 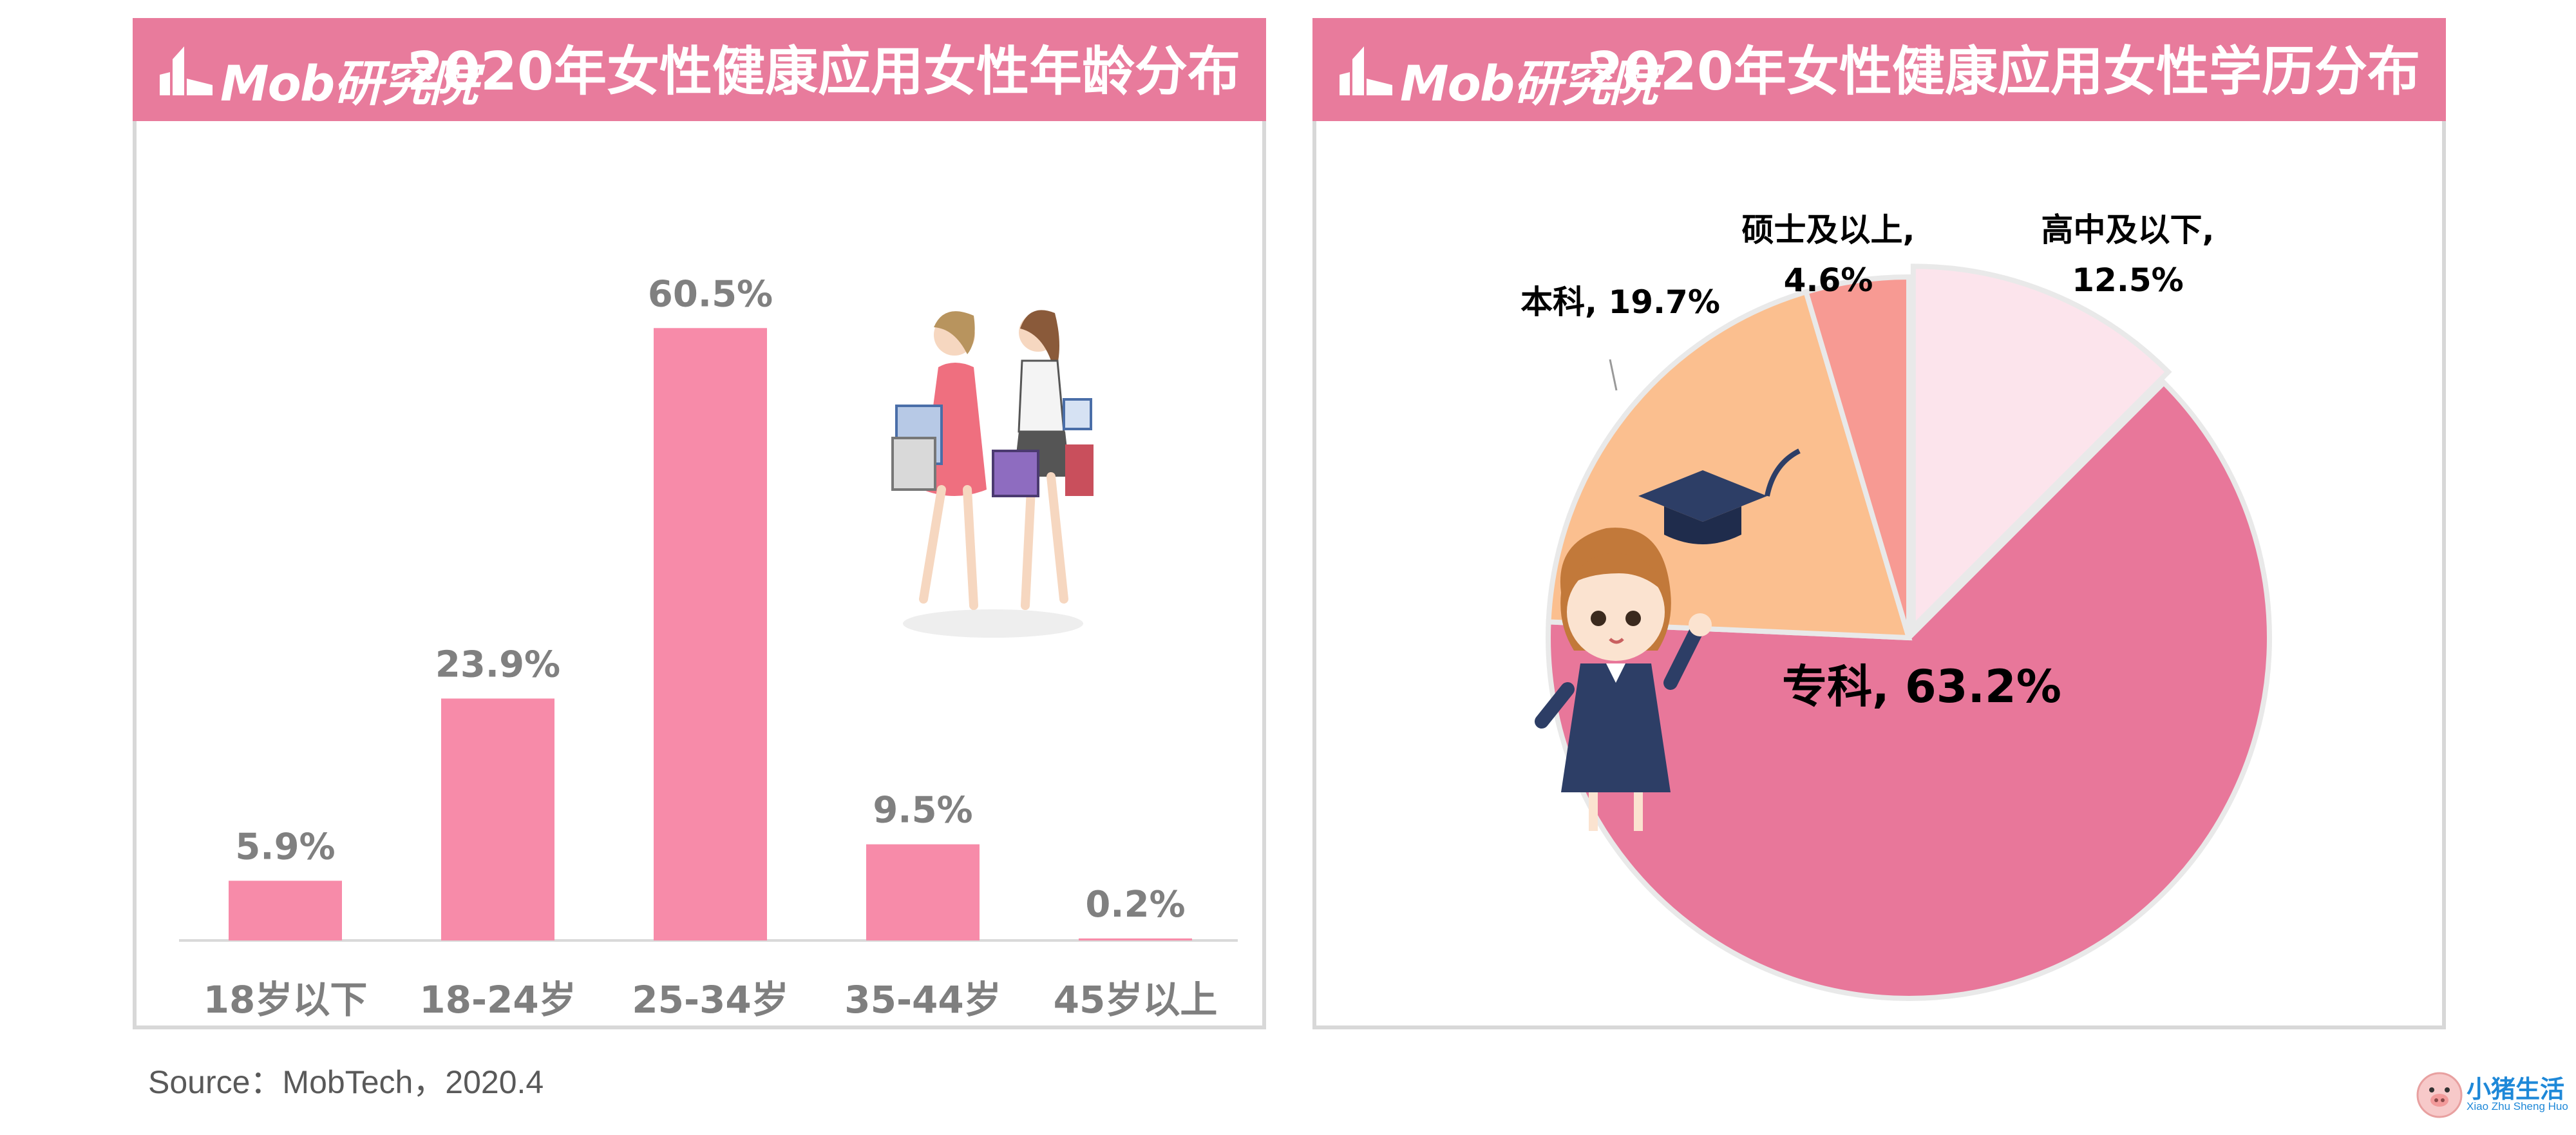 What do you see at coordinates (2003, 71) in the screenshot?
I see `chart-title: 2020年女性健康应用女性学历分布` at bounding box center [2003, 71].